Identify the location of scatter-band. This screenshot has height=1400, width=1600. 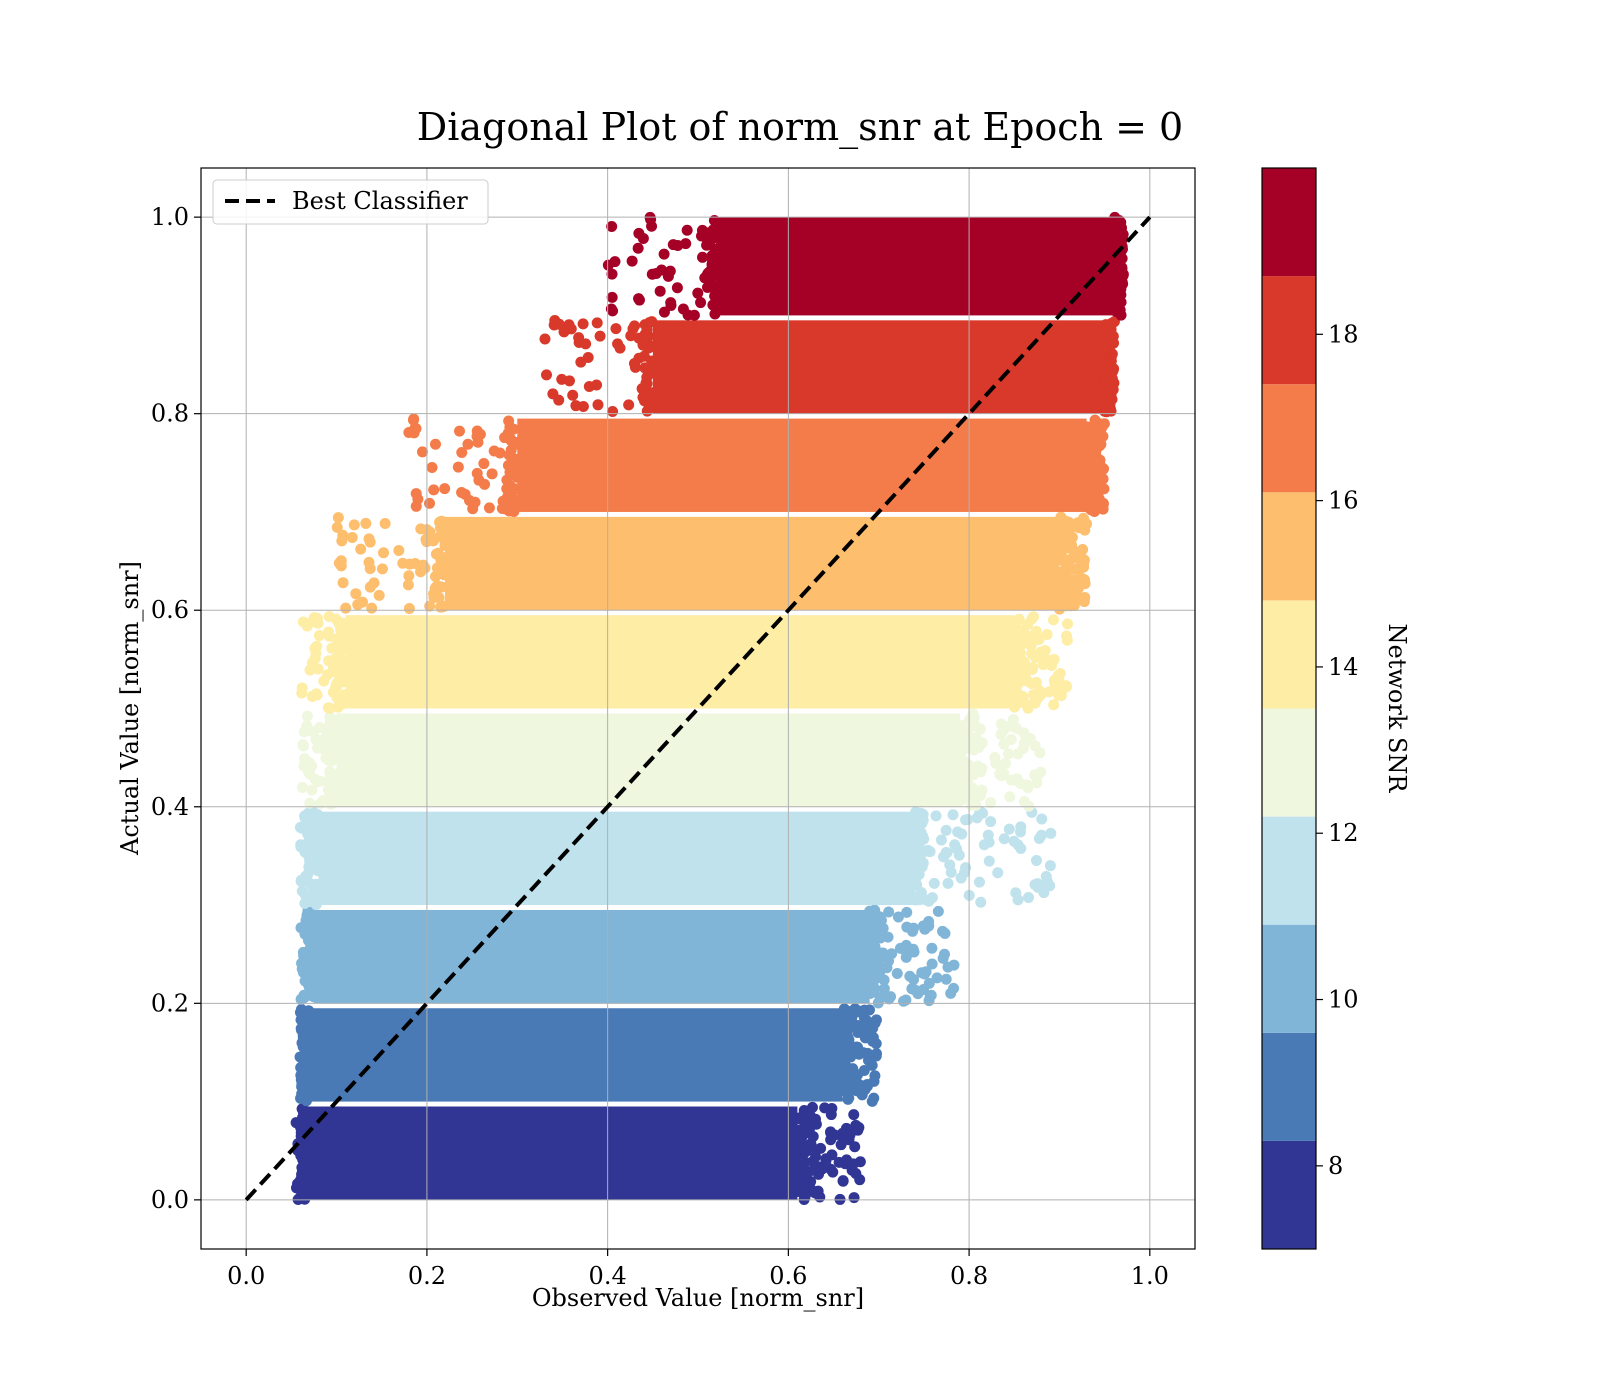
(712, 563).